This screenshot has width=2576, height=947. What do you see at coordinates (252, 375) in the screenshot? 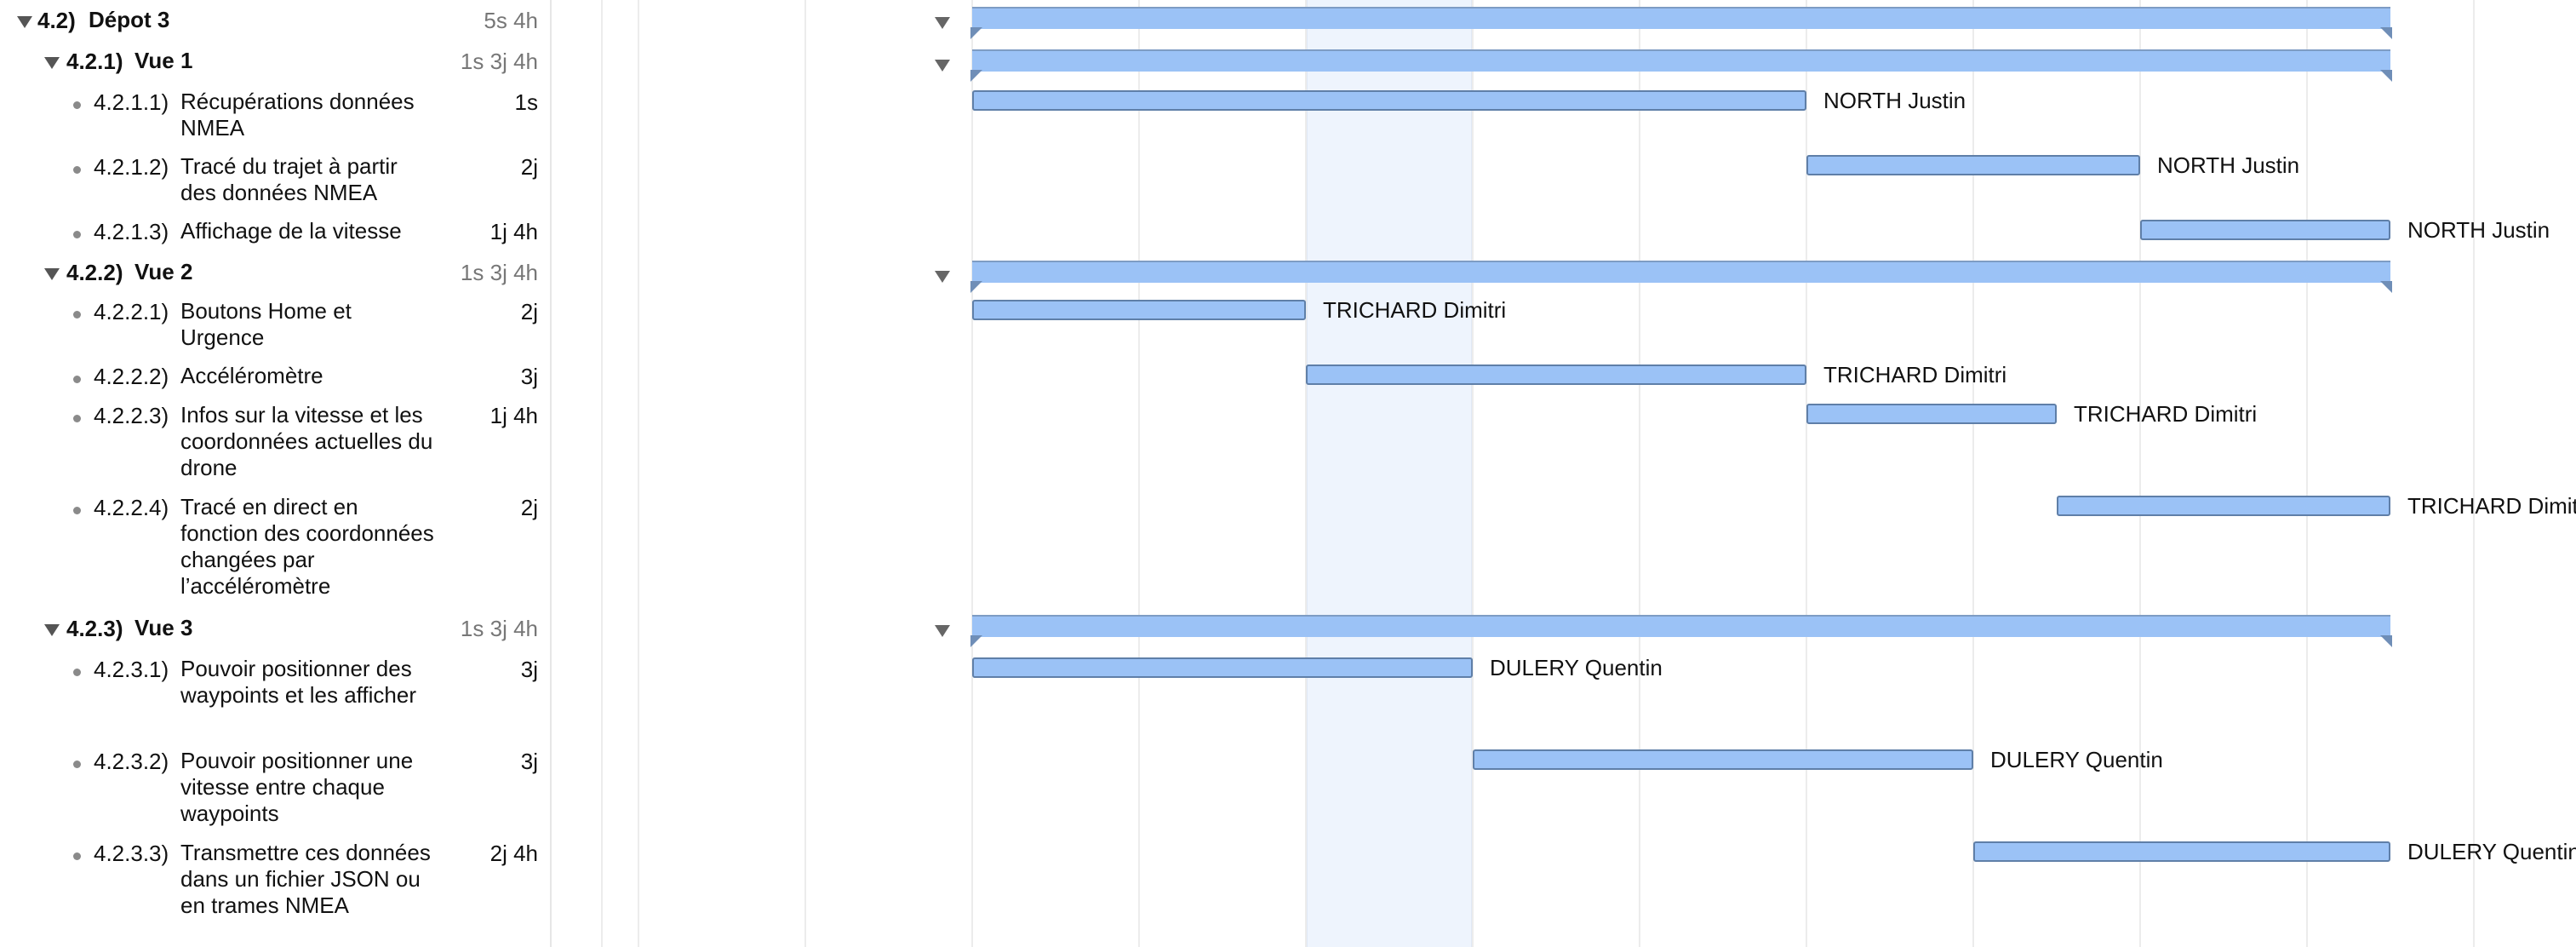
I see `row-name: Accéléromètre` at bounding box center [252, 375].